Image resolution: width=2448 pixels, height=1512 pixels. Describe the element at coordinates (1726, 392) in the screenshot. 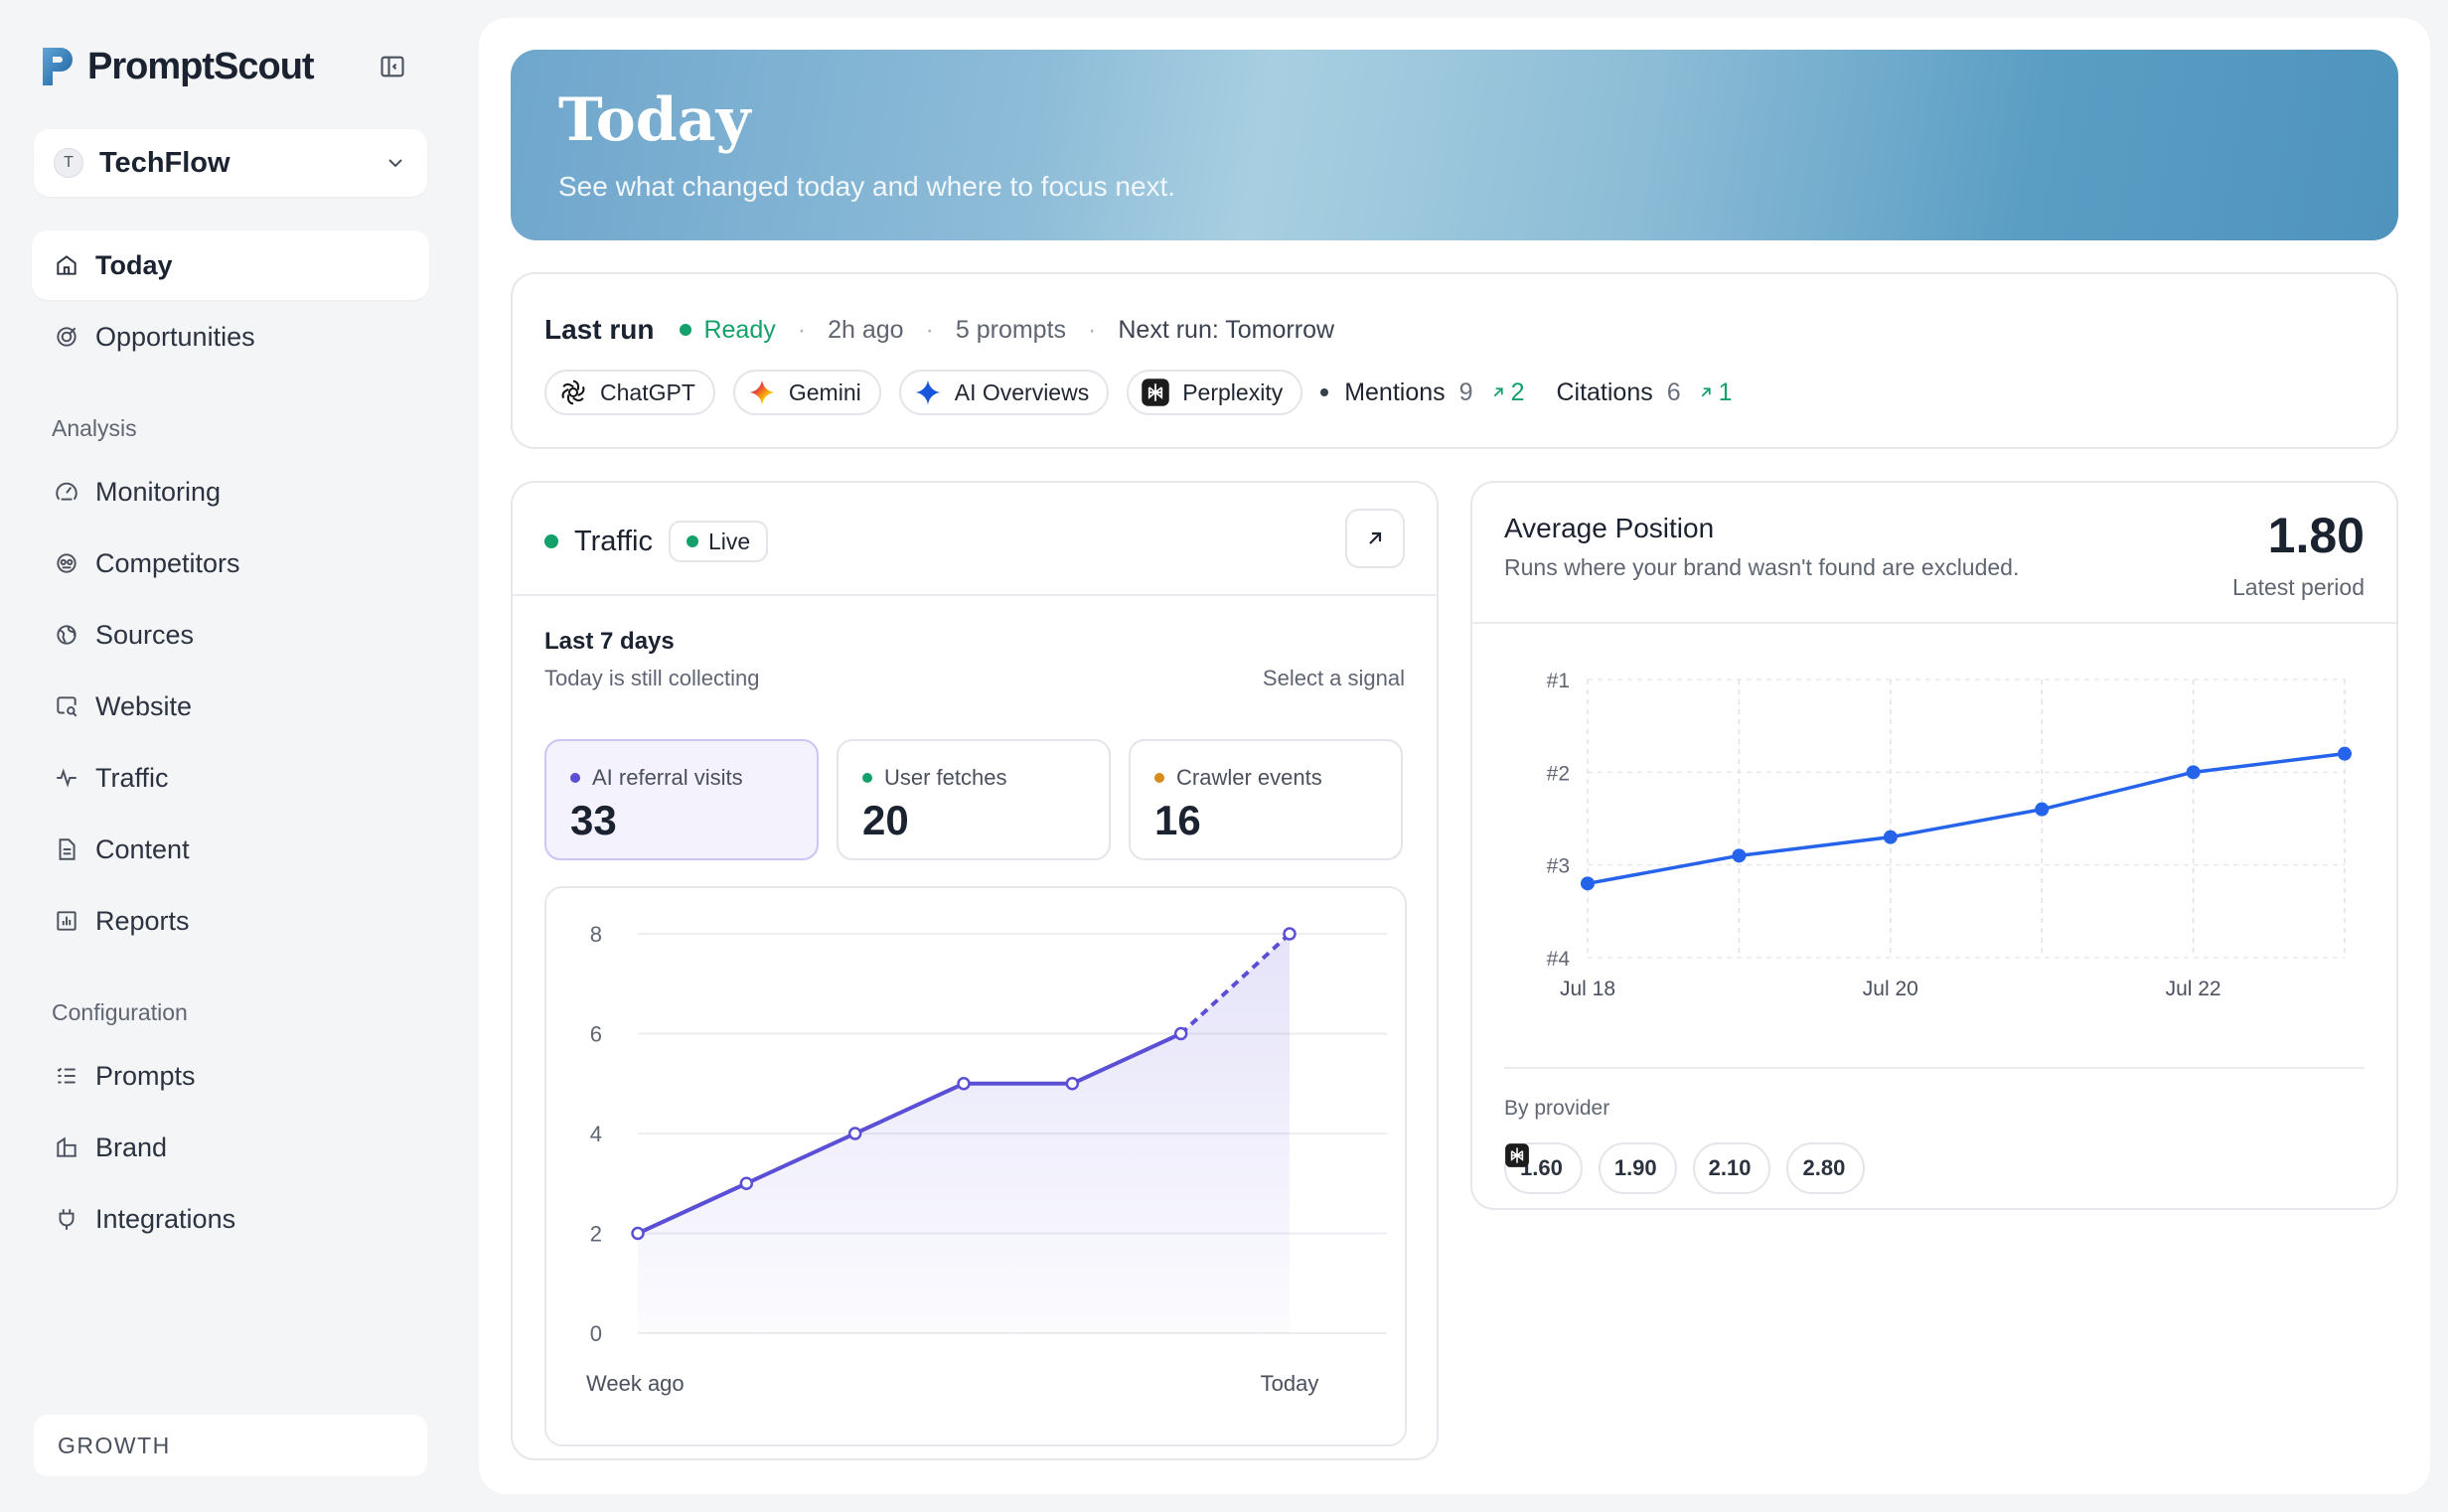

I see `citations-delta-value: 1` at that location.